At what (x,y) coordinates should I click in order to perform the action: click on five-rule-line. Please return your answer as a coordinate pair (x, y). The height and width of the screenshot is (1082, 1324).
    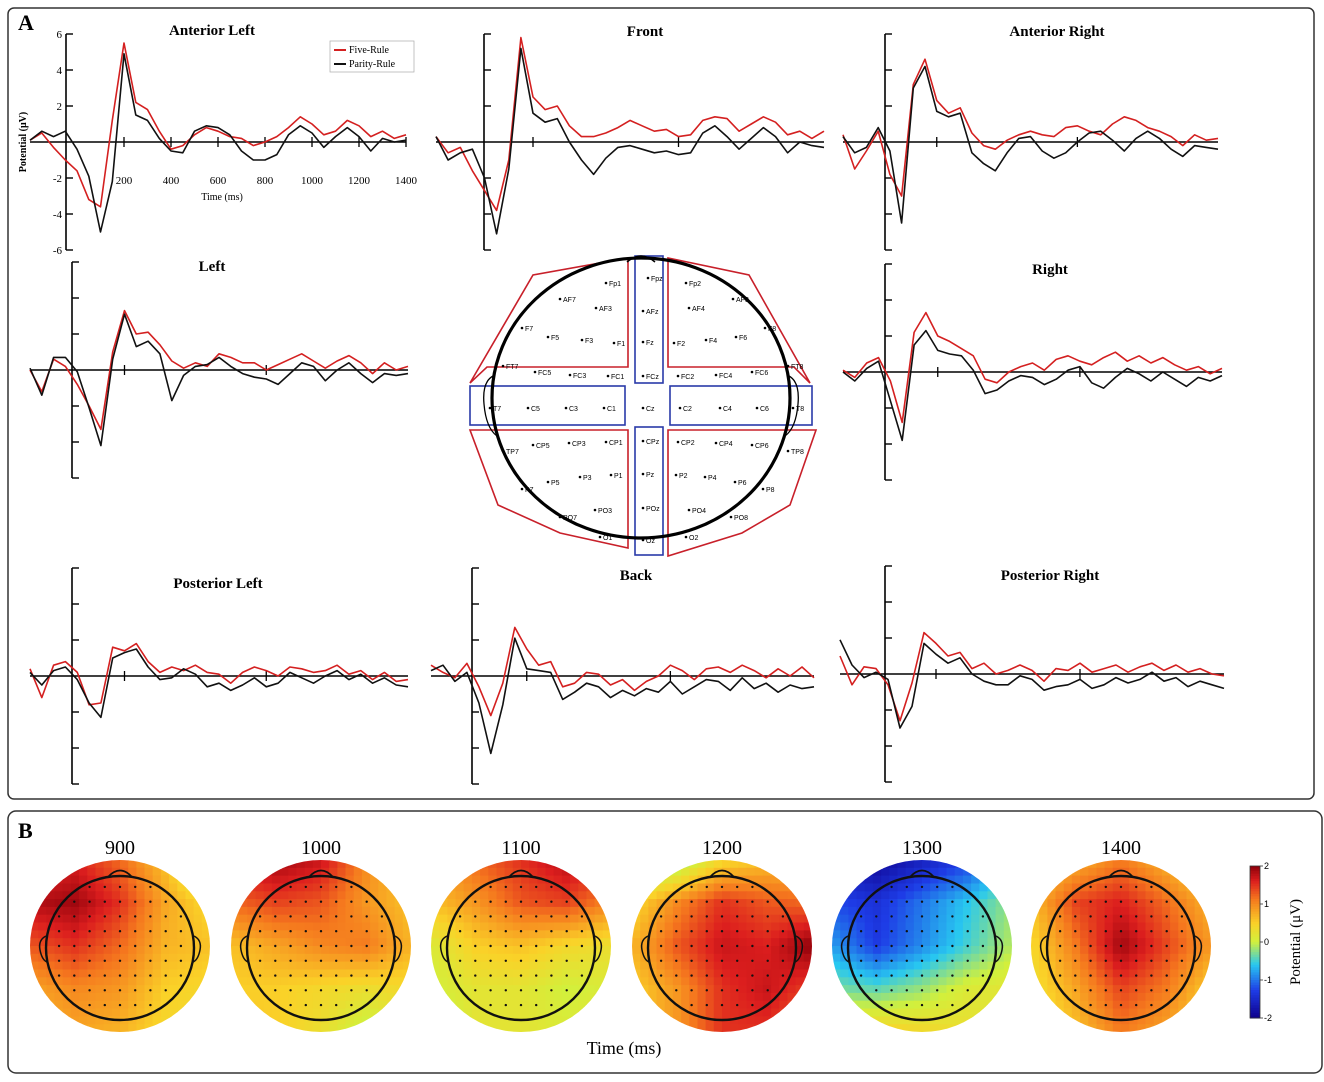
    Looking at the image, I should click on (218, 125).